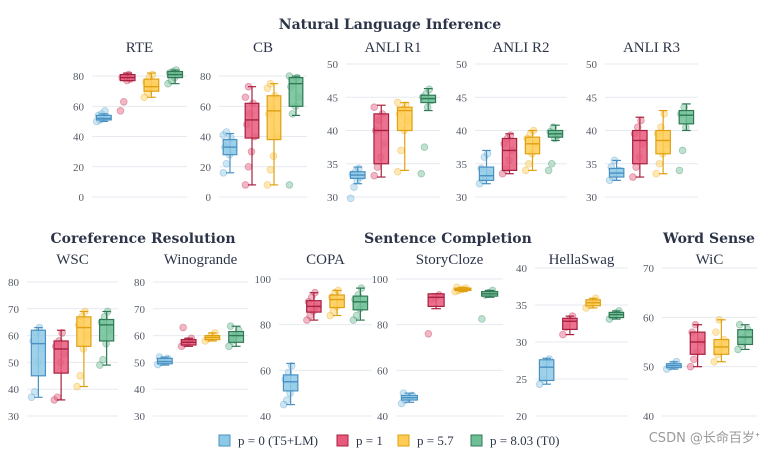 The image size is (768, 455). I want to click on group-title-sentence: Sentence Completion, so click(448, 239).